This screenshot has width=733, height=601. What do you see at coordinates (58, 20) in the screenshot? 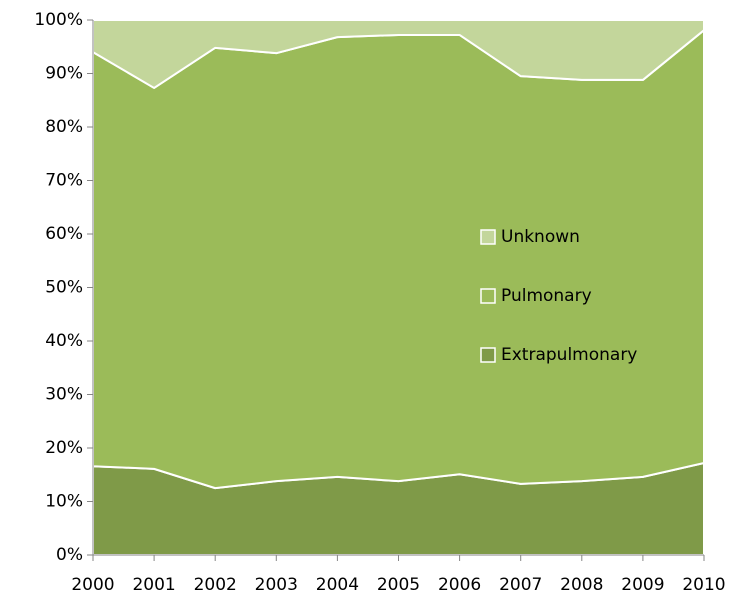
I see `y-tick-label: 100%` at bounding box center [58, 20].